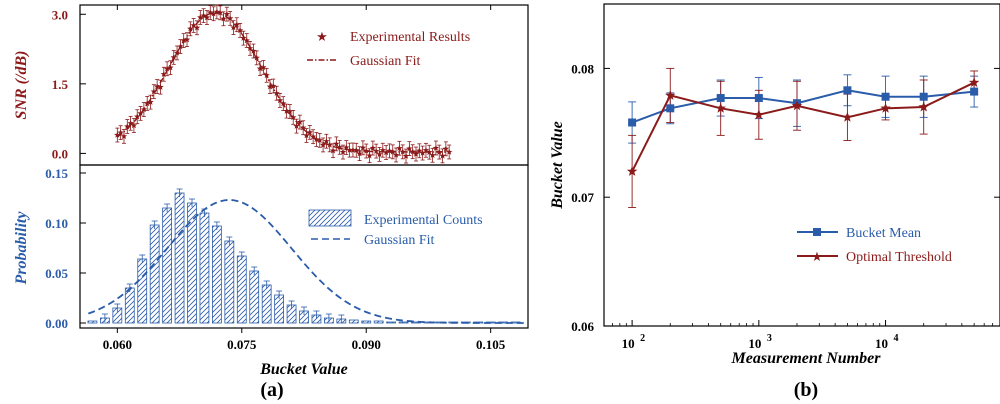 The width and height of the screenshot is (1000, 404). Describe the element at coordinates (330, 218) in the screenshot. I see `prob-legend-hatch-swatch` at that location.